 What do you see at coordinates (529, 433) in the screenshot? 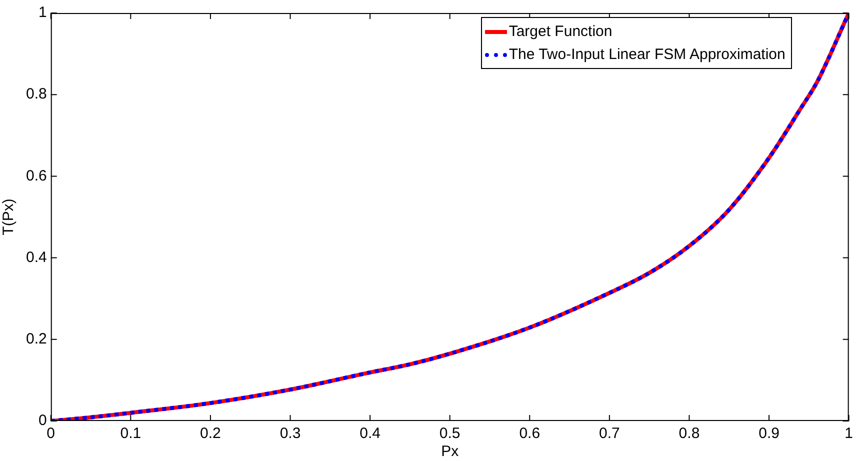
I see `x-tick-label: 0.6` at bounding box center [529, 433].